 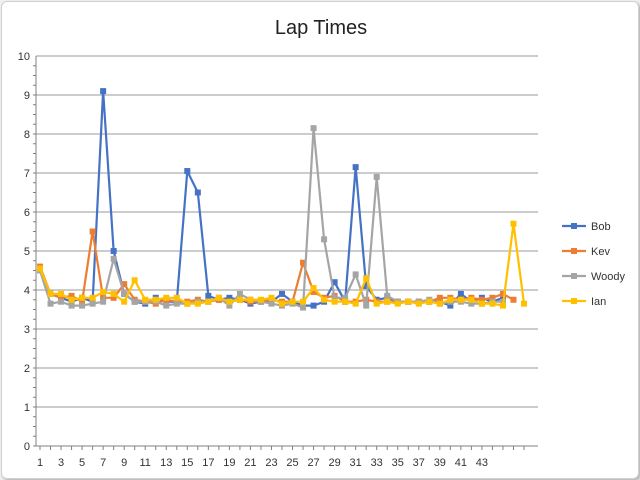 What do you see at coordinates (586, 227) in the screenshot?
I see `legend-item-bob: Bob` at bounding box center [586, 227].